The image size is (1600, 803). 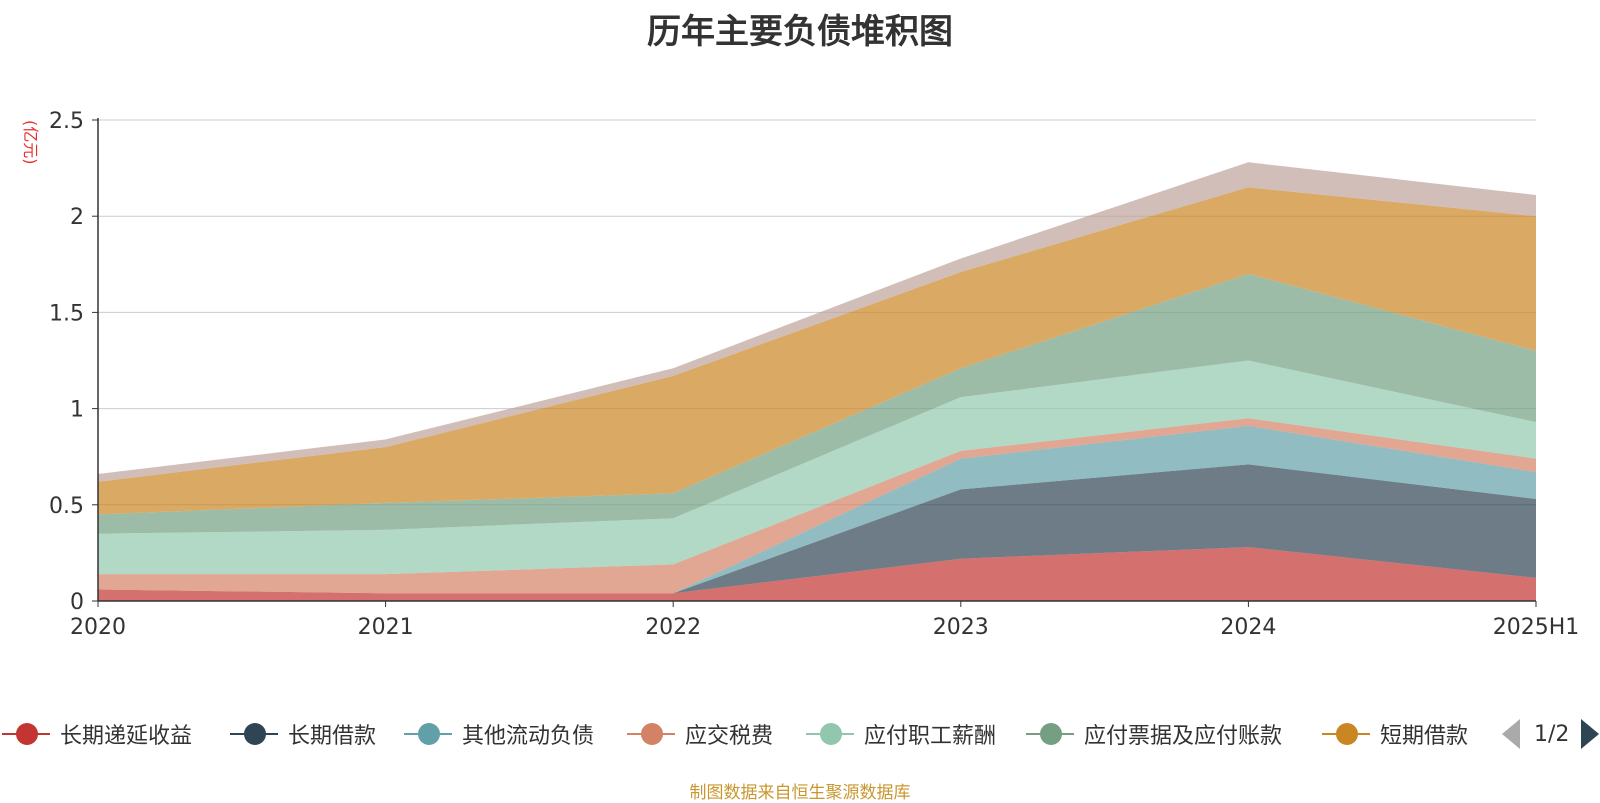 What do you see at coordinates (800, 793) in the screenshot?
I see `source-note: 制图数据来自恒生聚源数据库` at bounding box center [800, 793].